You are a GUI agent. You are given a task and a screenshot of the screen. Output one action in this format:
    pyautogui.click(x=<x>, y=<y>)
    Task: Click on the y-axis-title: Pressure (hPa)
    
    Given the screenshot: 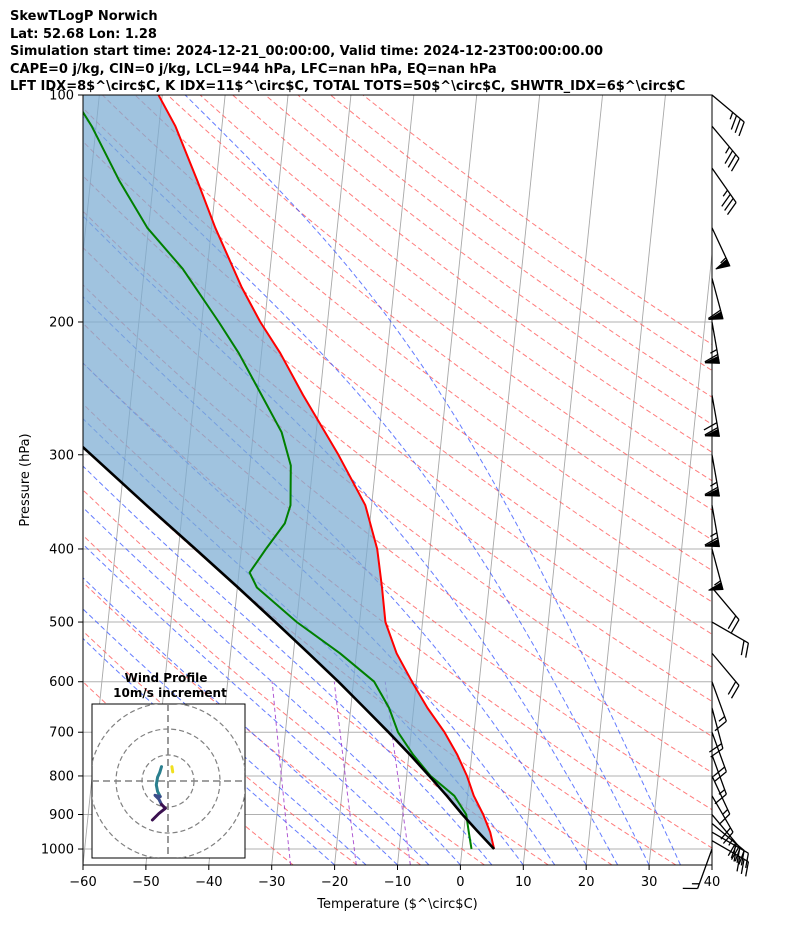 What is the action you would take?
    pyautogui.click(x=25, y=479)
    